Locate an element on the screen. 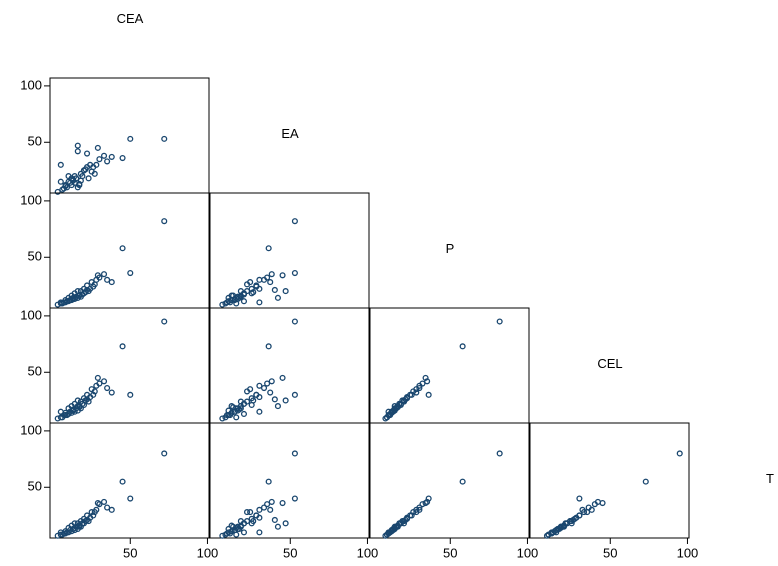 The height and width of the screenshot is (566, 778). variable-label: CEA is located at coordinates (130, 18).